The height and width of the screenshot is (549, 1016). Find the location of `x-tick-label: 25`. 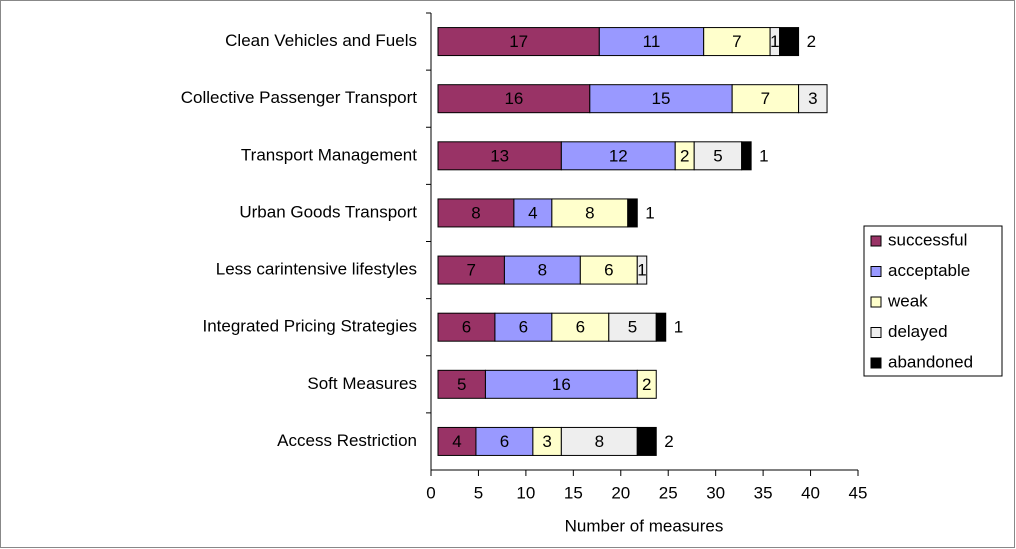

x-tick-label: 25 is located at coordinates (668, 492).